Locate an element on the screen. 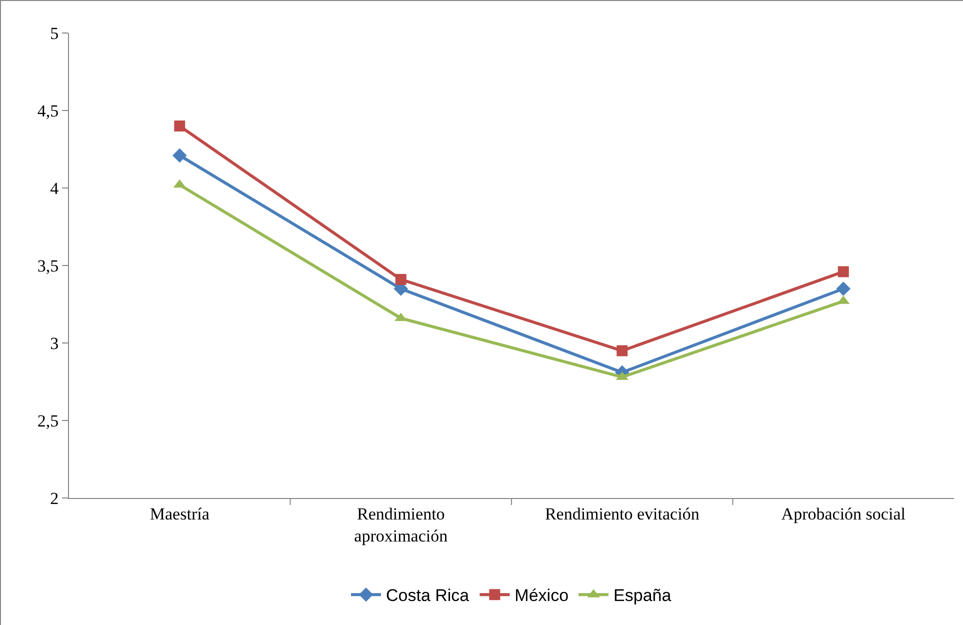 This screenshot has height=625, width=963. x-tick-label: Aprobación social is located at coordinates (843, 514).